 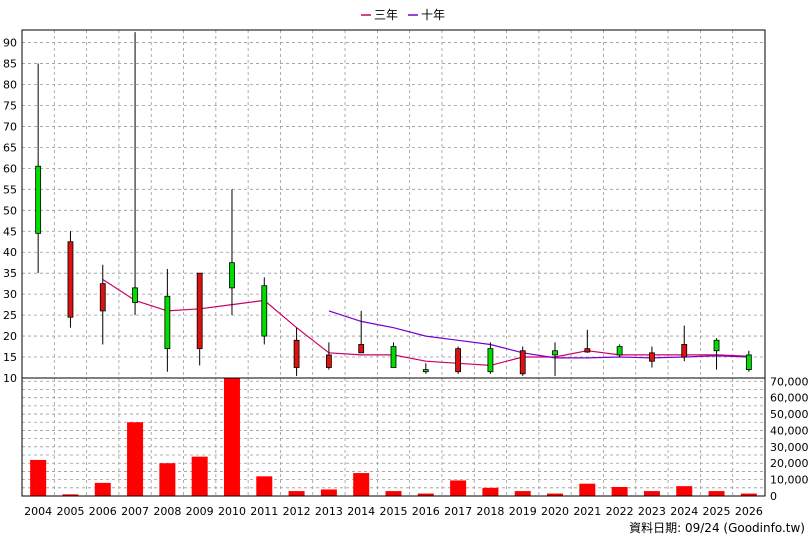 I want to click on data-date-credit: 資料日期: 09/24 (Goodinfo.tw), so click(x=717, y=528).